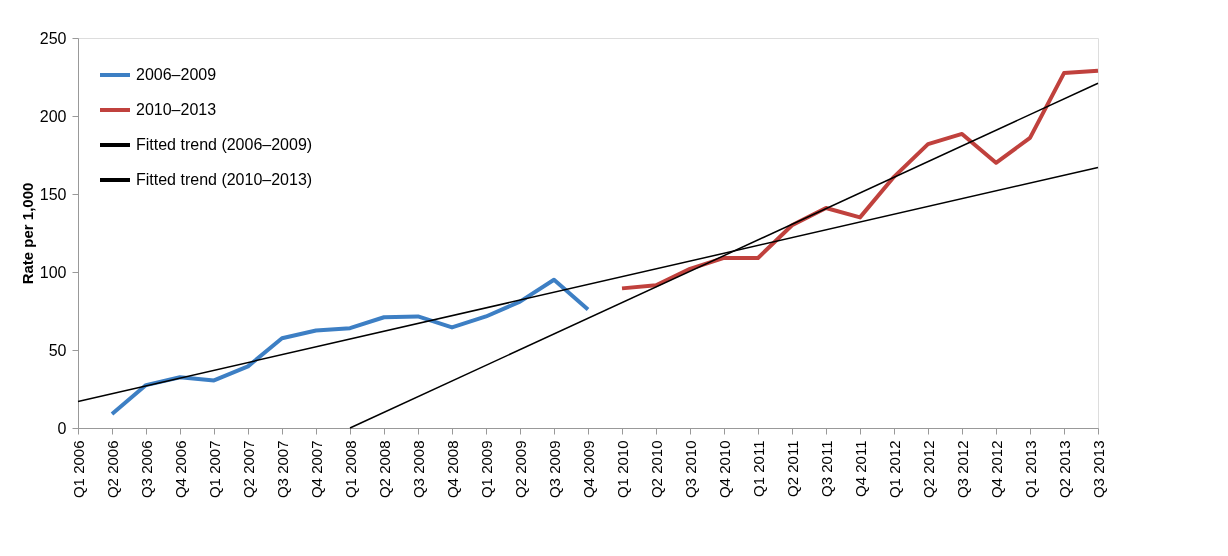 The height and width of the screenshot is (556, 1228). What do you see at coordinates (758, 468) in the screenshot?
I see `x-tick-label: Q1 2011` at bounding box center [758, 468].